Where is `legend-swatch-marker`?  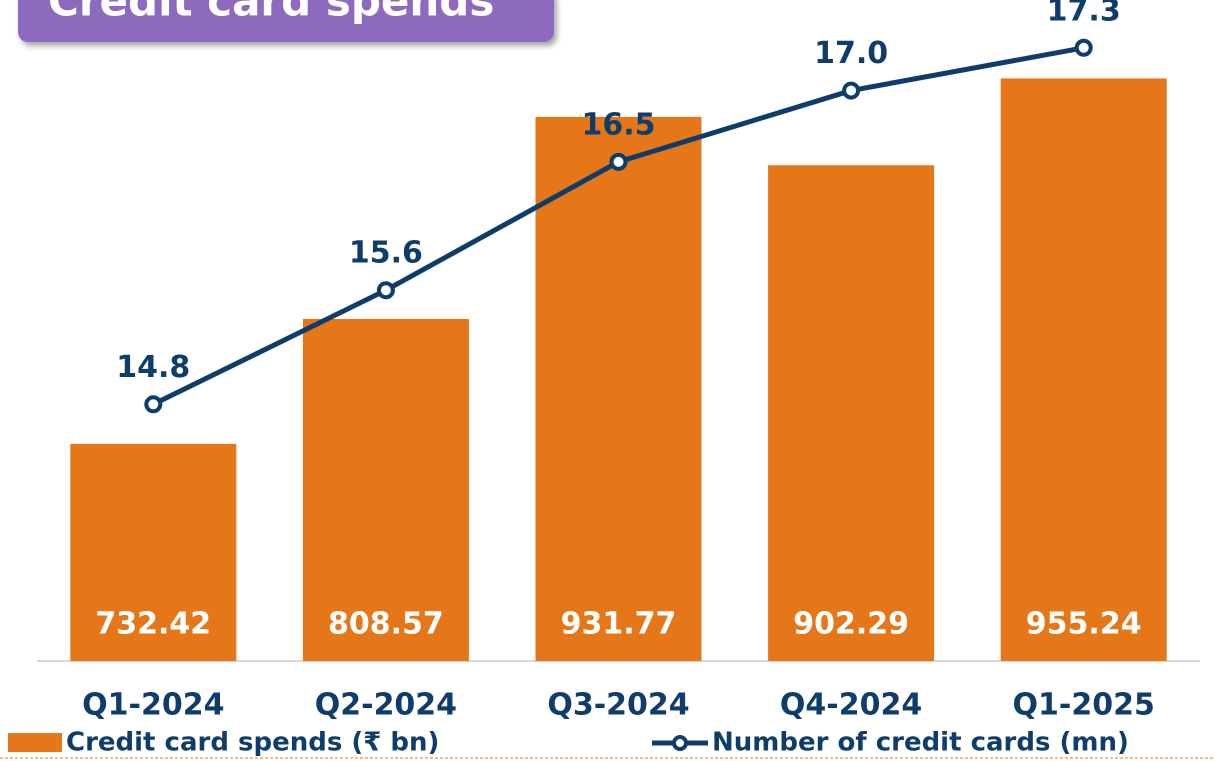 legend-swatch-marker is located at coordinates (680, 743).